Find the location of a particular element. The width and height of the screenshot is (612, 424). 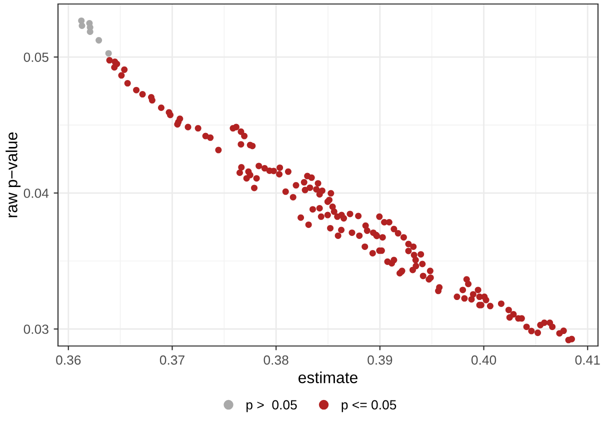

legend-label: p > 0.05 is located at coordinates (271, 406).